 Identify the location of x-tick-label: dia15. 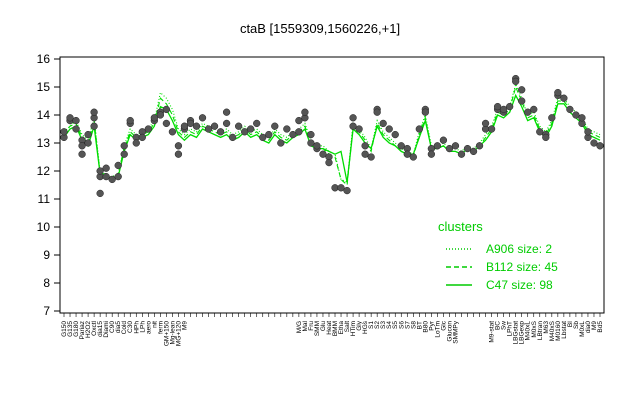
(100, 329).